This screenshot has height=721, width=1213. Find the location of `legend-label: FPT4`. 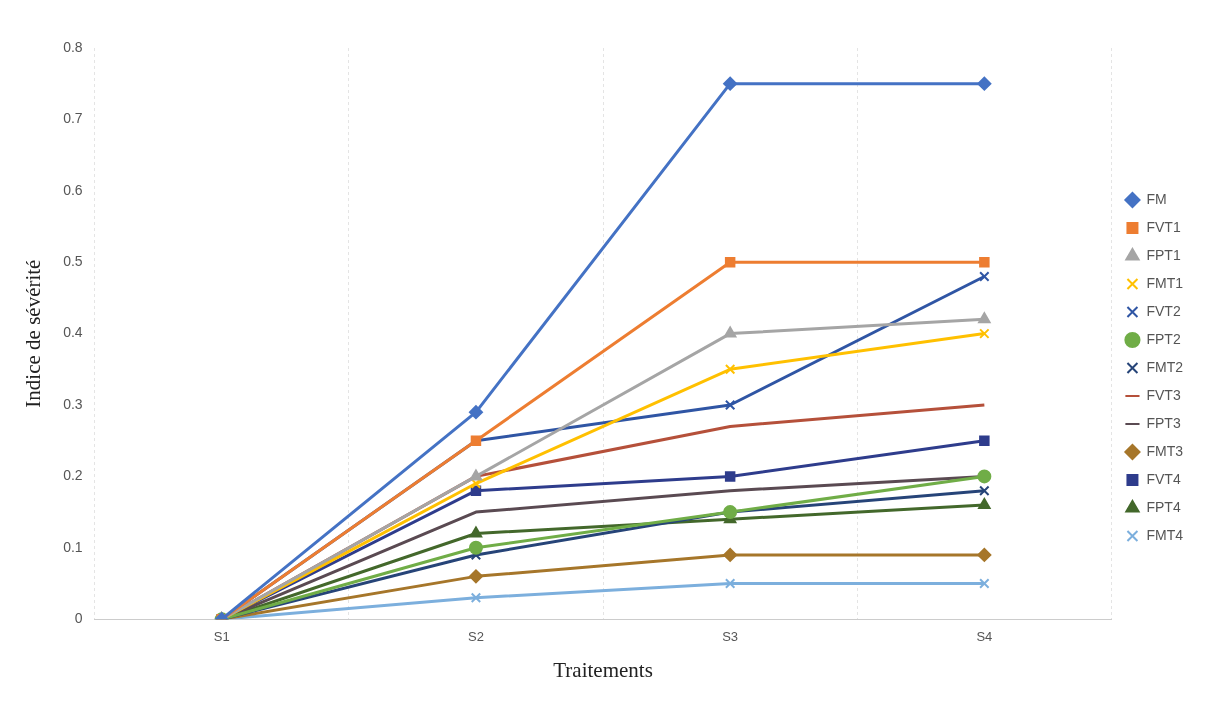

legend-label: FPT4 is located at coordinates (1163, 506).